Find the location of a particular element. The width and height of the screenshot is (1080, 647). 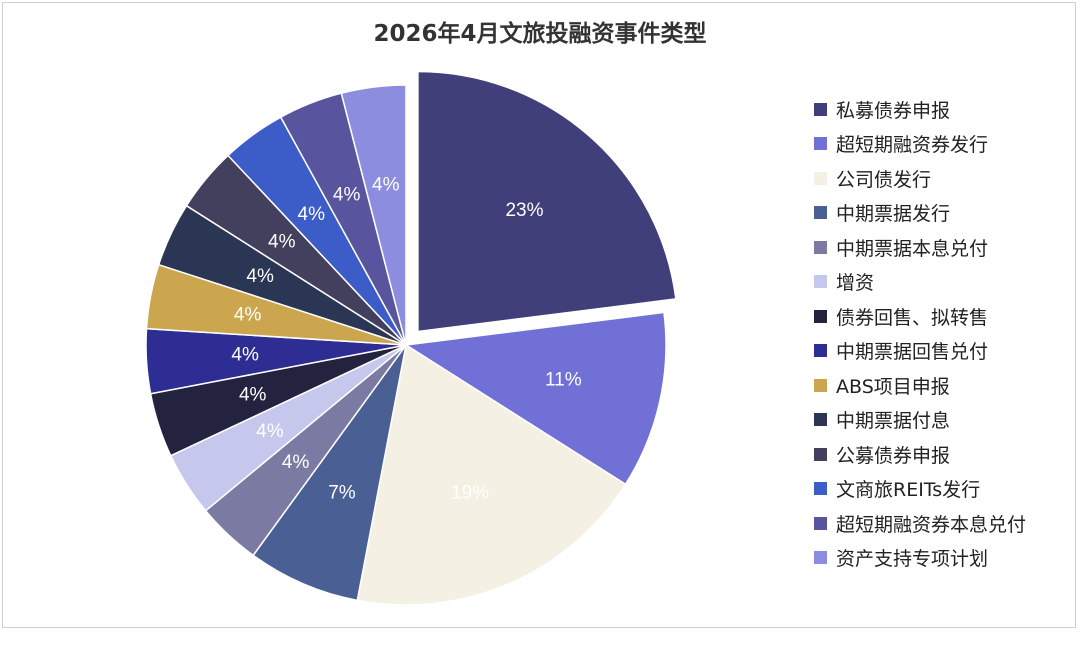

legend-label: 中期票据付息 is located at coordinates (893, 421).